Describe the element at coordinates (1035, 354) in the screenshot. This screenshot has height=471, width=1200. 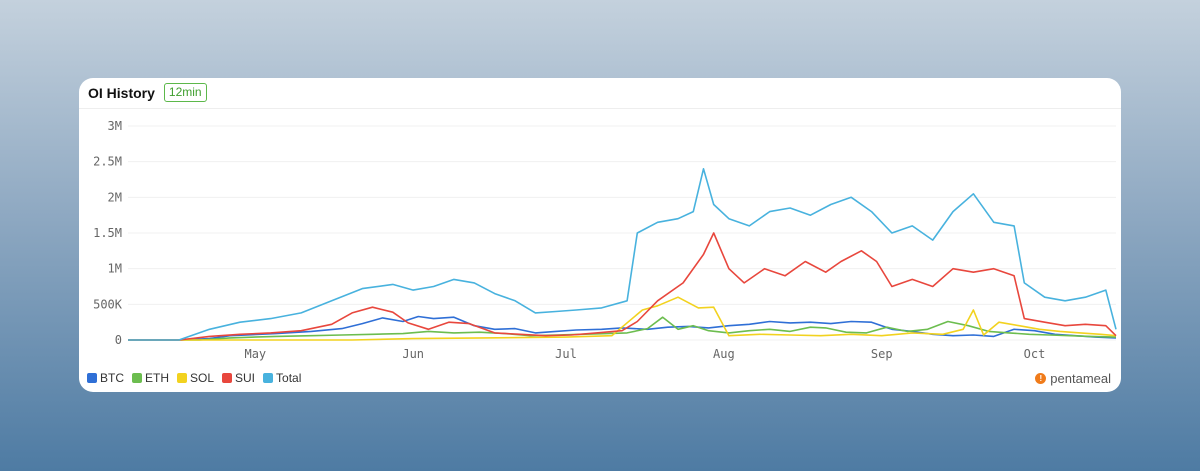
I see `x-tick-label: Oct` at that location.